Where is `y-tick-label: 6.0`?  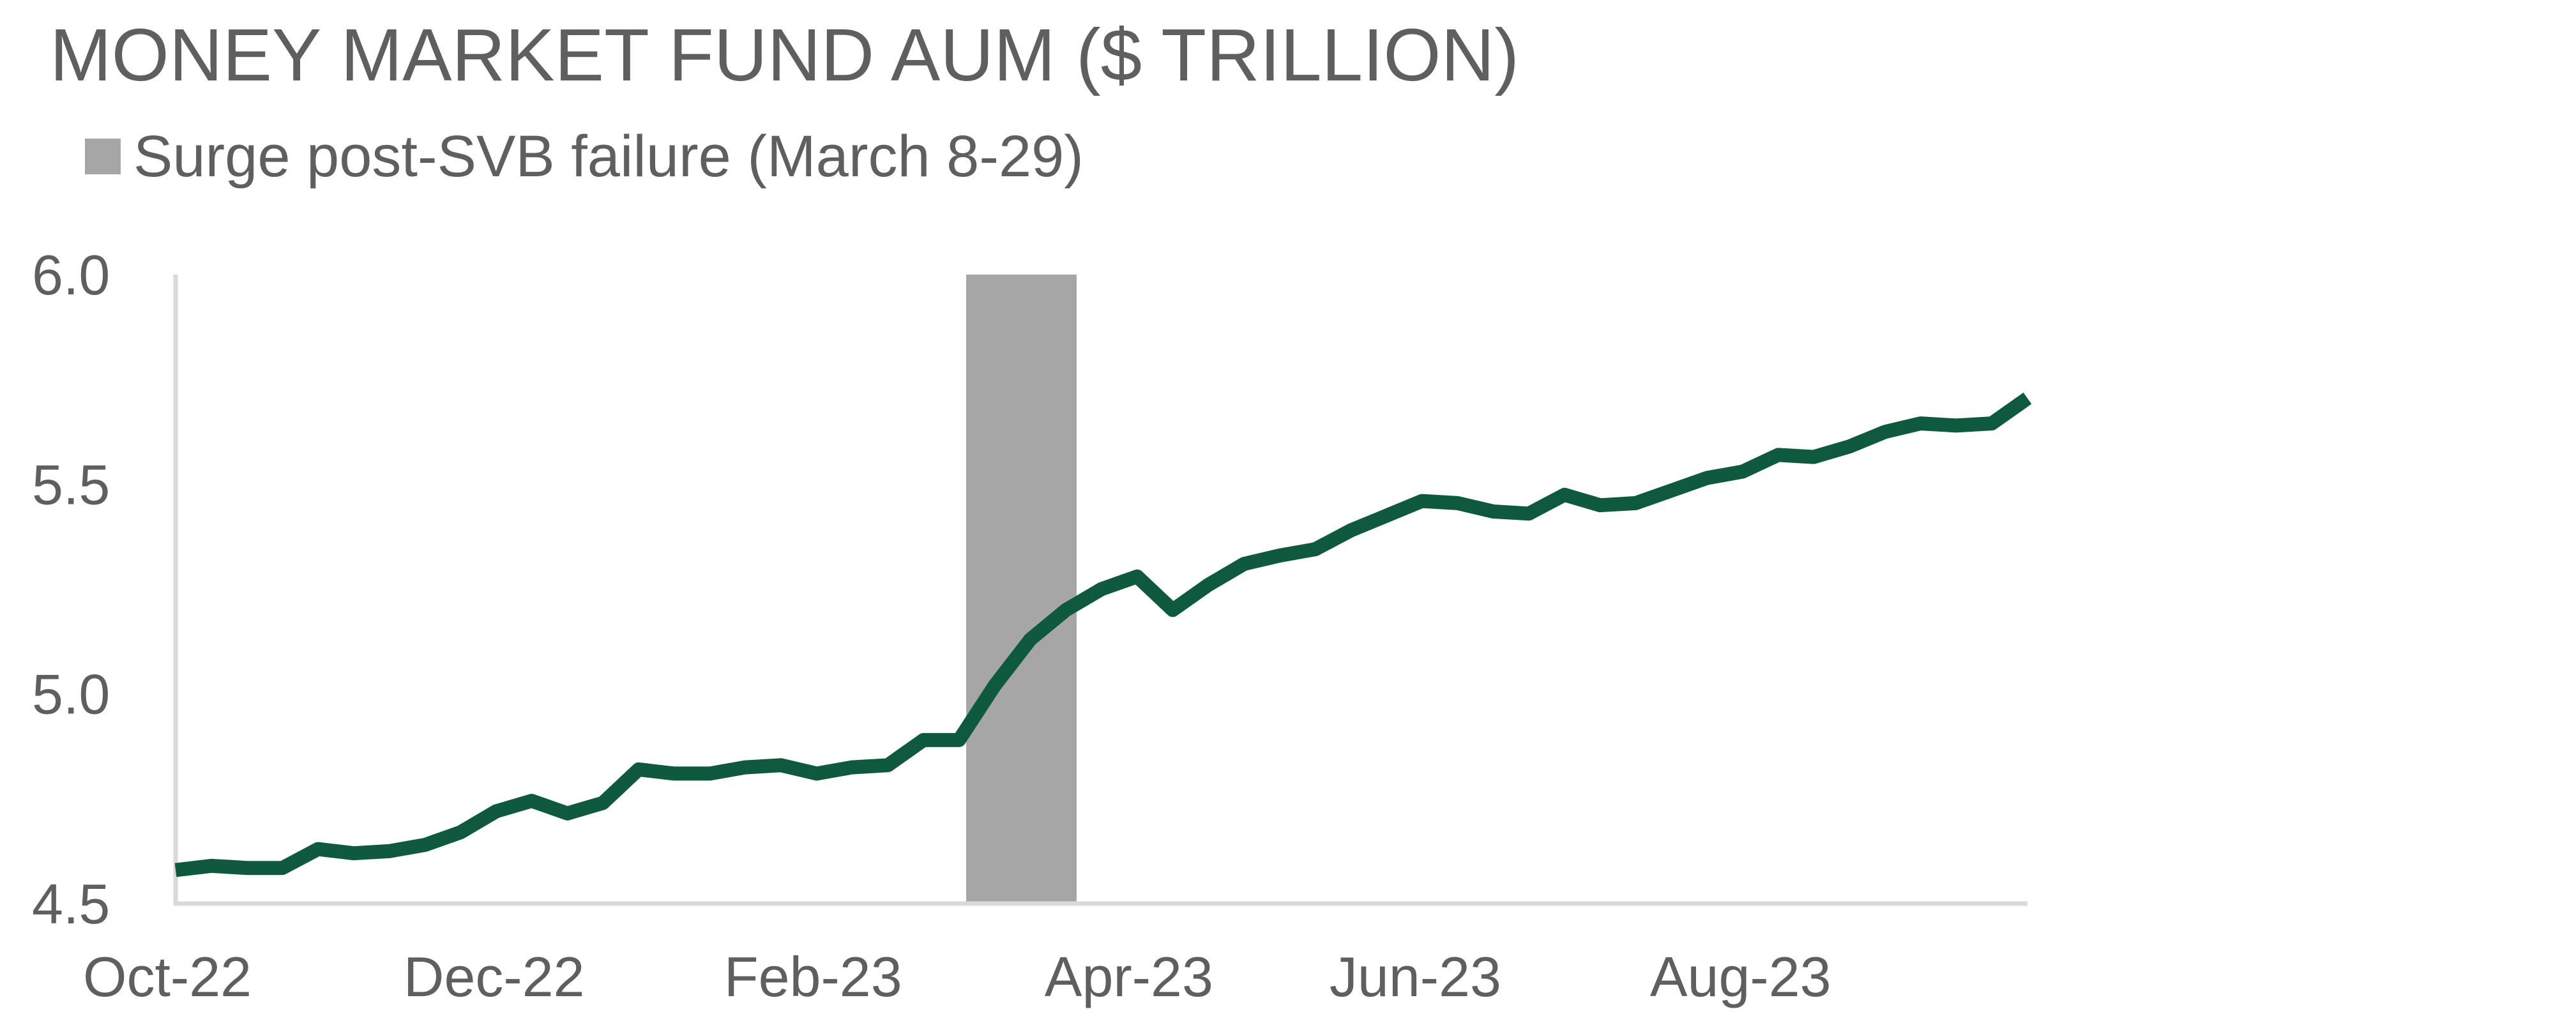
y-tick-label: 6.0 is located at coordinates (71, 275).